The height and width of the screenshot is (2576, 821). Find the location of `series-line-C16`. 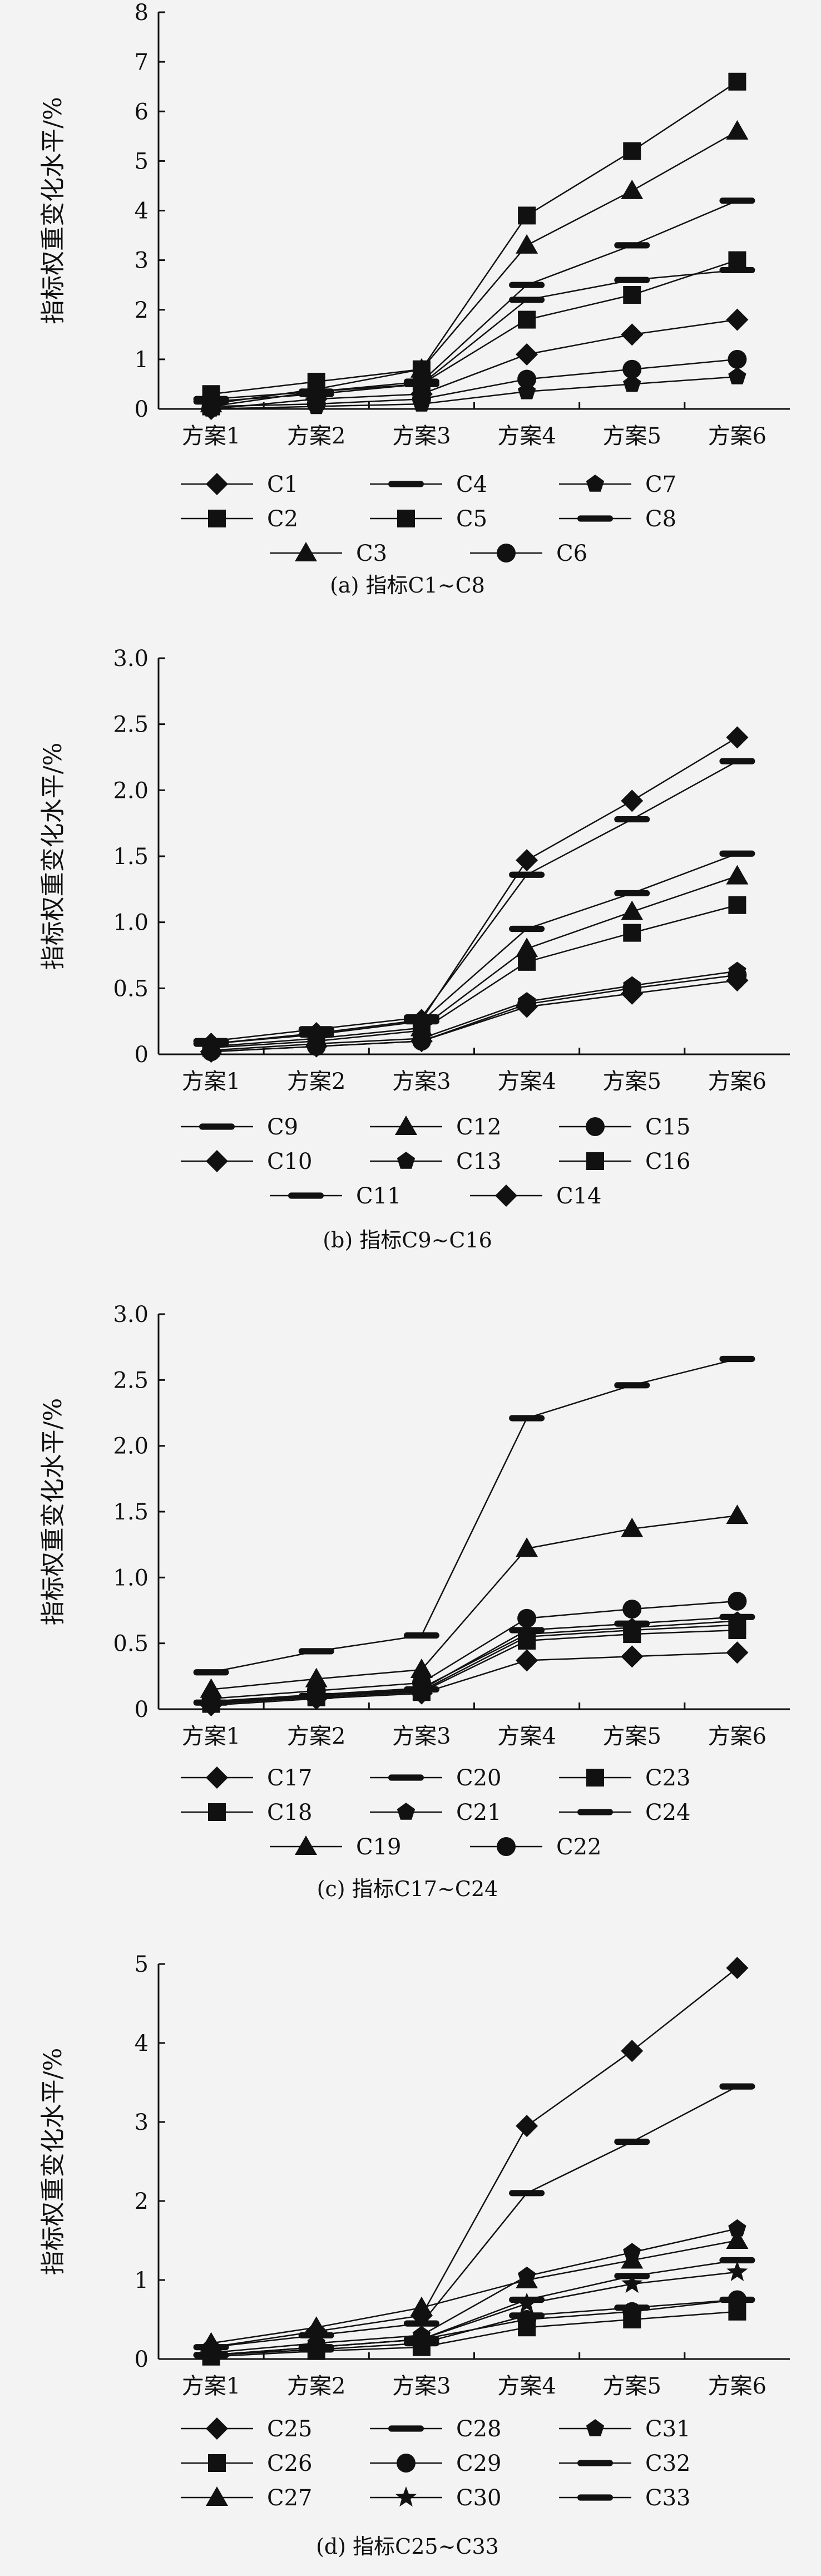

series-line-C16 is located at coordinates (474, 976).